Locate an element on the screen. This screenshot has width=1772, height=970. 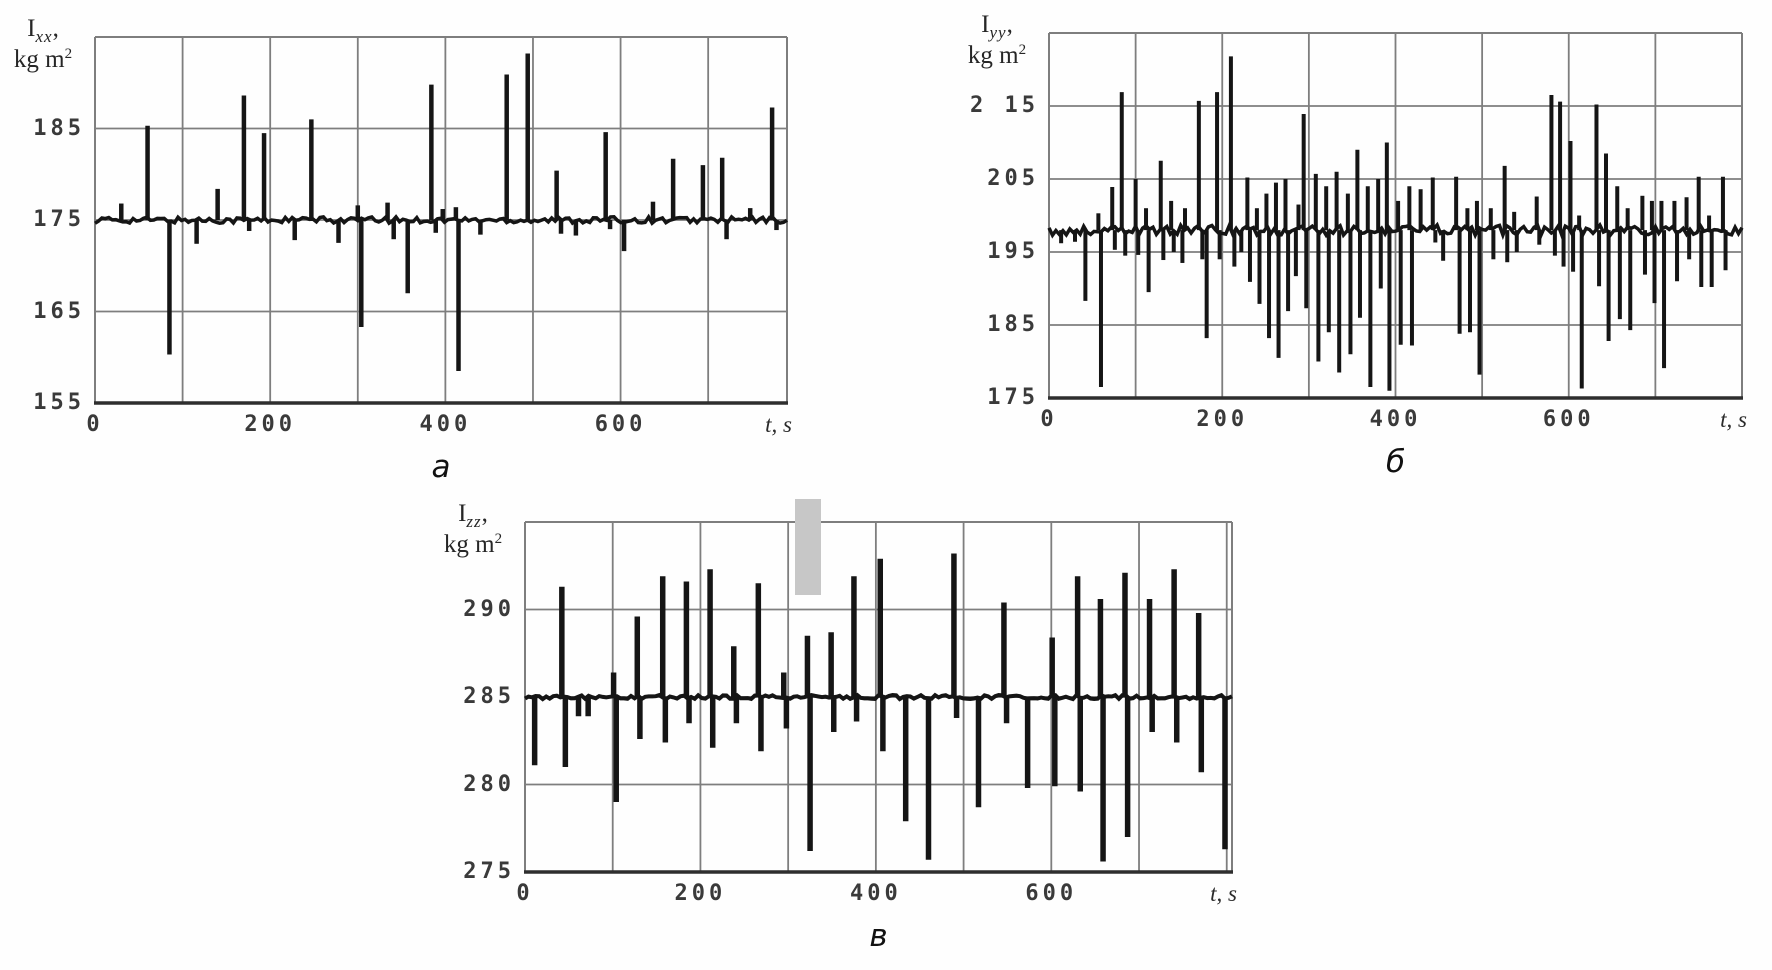
y-tick-label: 2 15 is located at coordinates (1004, 105).